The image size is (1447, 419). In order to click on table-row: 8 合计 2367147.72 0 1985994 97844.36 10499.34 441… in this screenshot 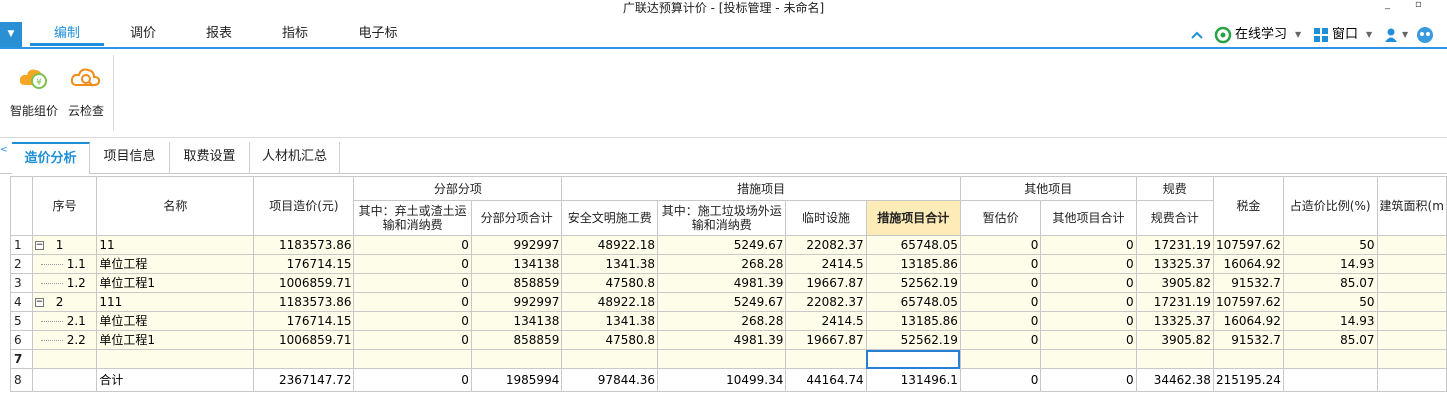, I will do `click(728, 380)`.